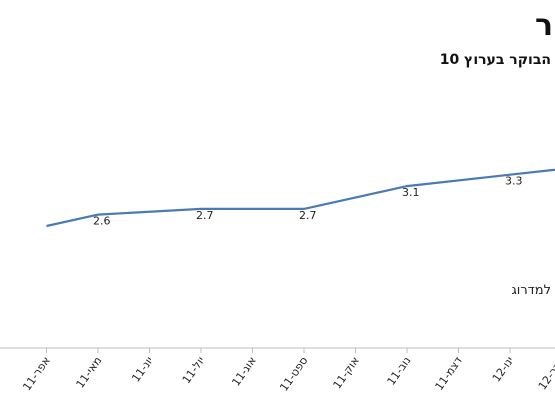 This screenshot has height=418, width=555. What do you see at coordinates (543, 25) in the screenshot?
I see `chart-title: ר` at bounding box center [543, 25].